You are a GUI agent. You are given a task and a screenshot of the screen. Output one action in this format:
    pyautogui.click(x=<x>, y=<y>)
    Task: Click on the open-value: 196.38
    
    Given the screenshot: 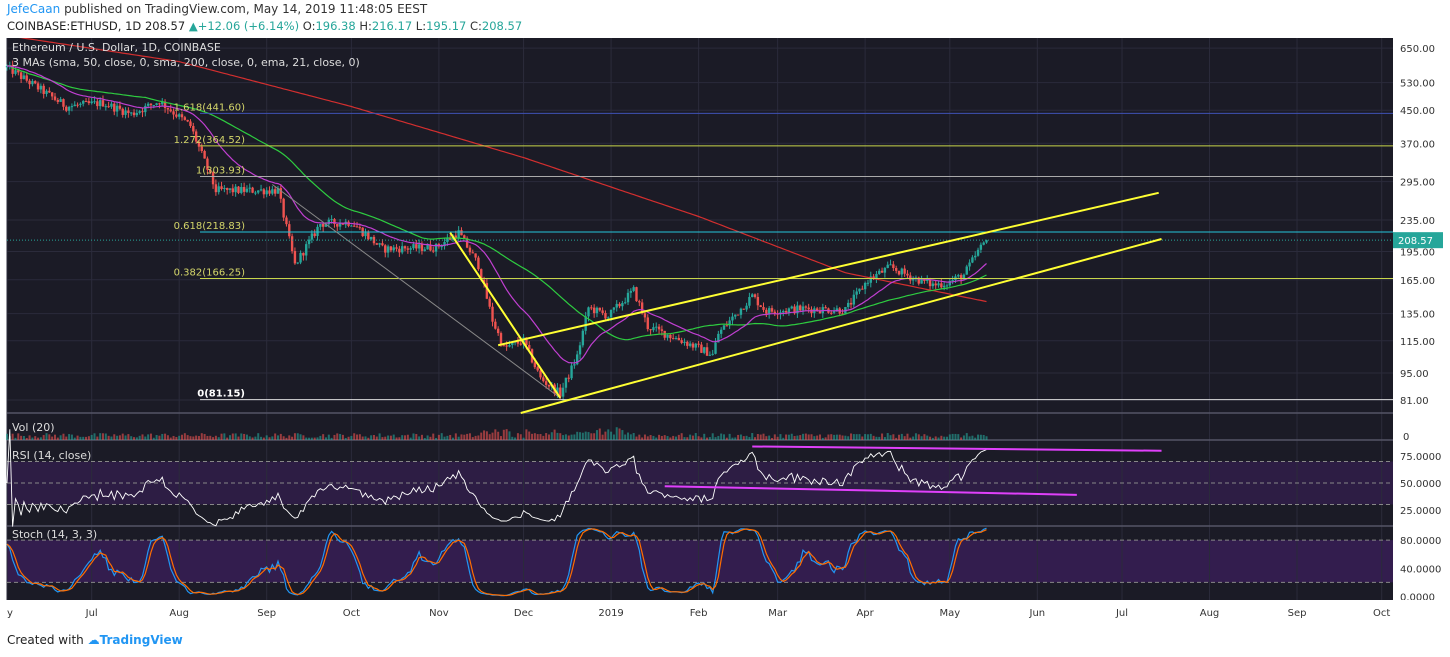 What is the action you would take?
    pyautogui.click(x=335, y=26)
    